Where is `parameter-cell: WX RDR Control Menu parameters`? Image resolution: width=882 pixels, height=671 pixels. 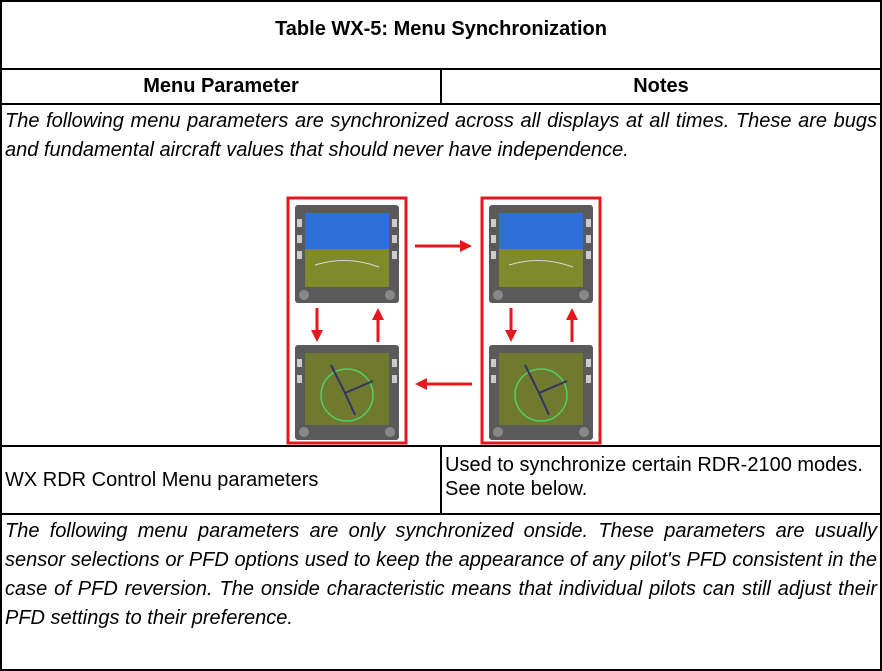 parameter-cell: WX RDR Control Menu parameters is located at coordinates (222, 480).